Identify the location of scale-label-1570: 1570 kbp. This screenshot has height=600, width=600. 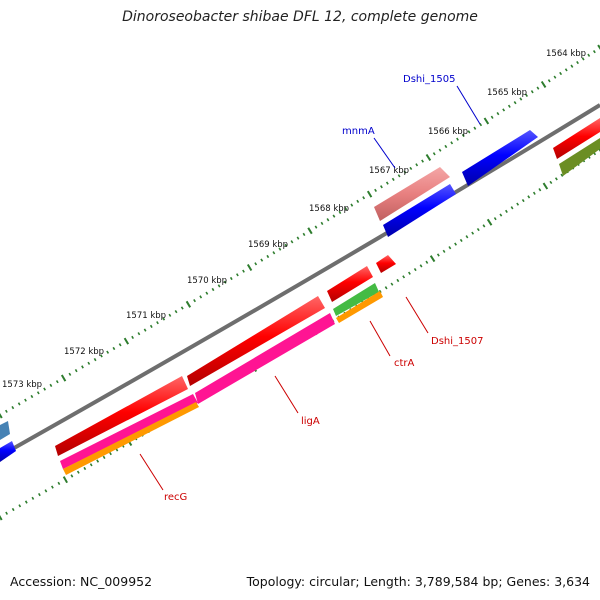
(207, 281).